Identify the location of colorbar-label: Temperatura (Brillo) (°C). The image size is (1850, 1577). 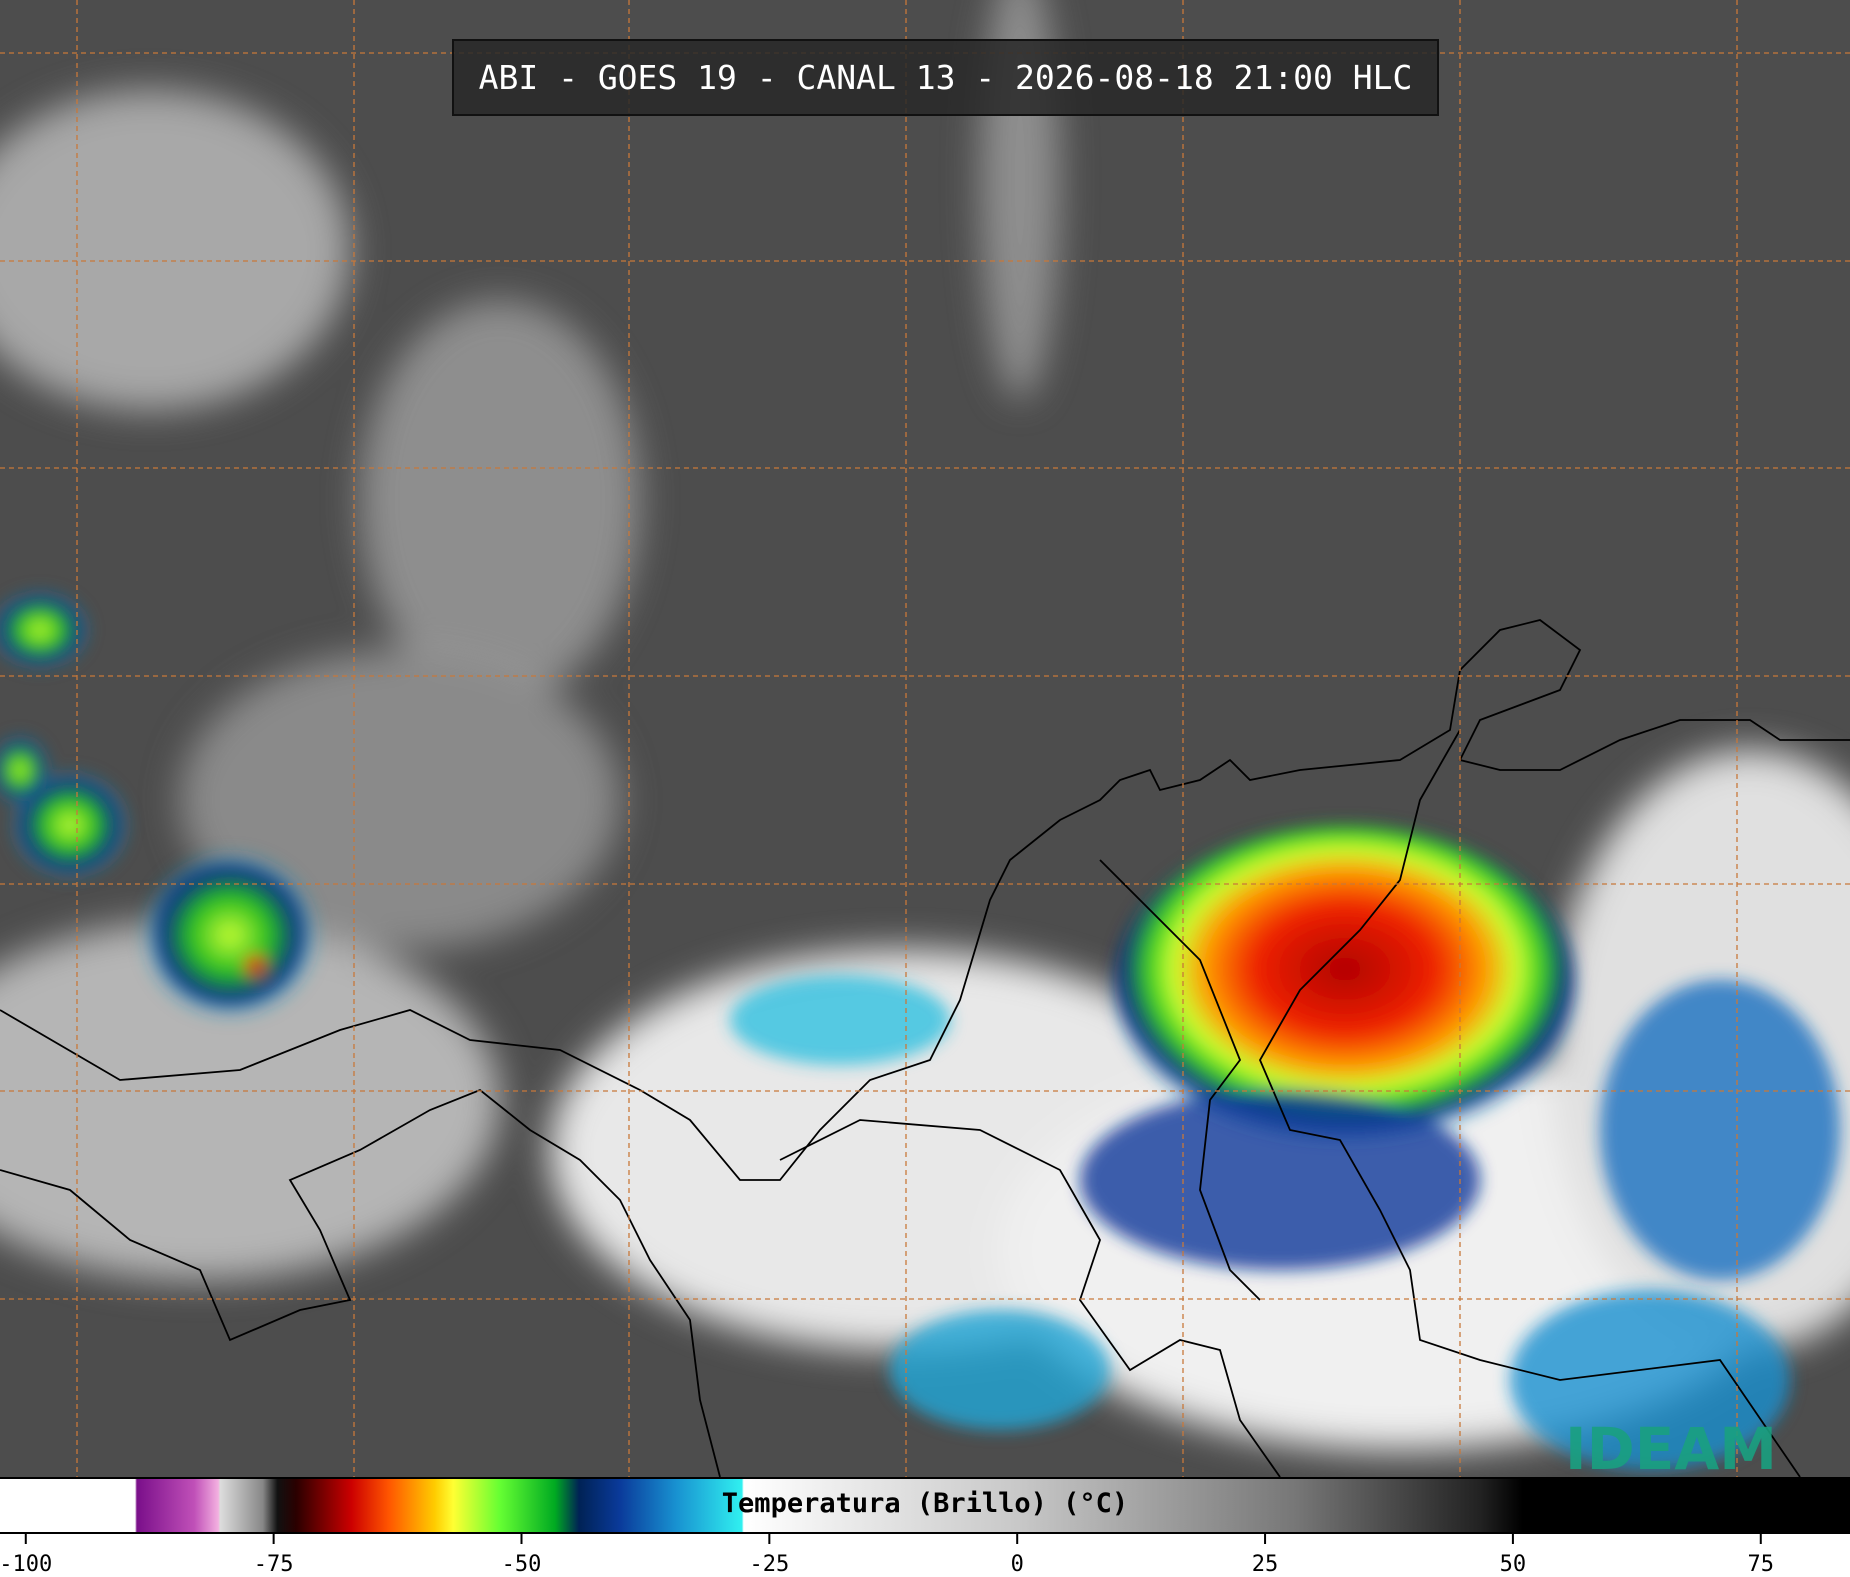
(925, 1503).